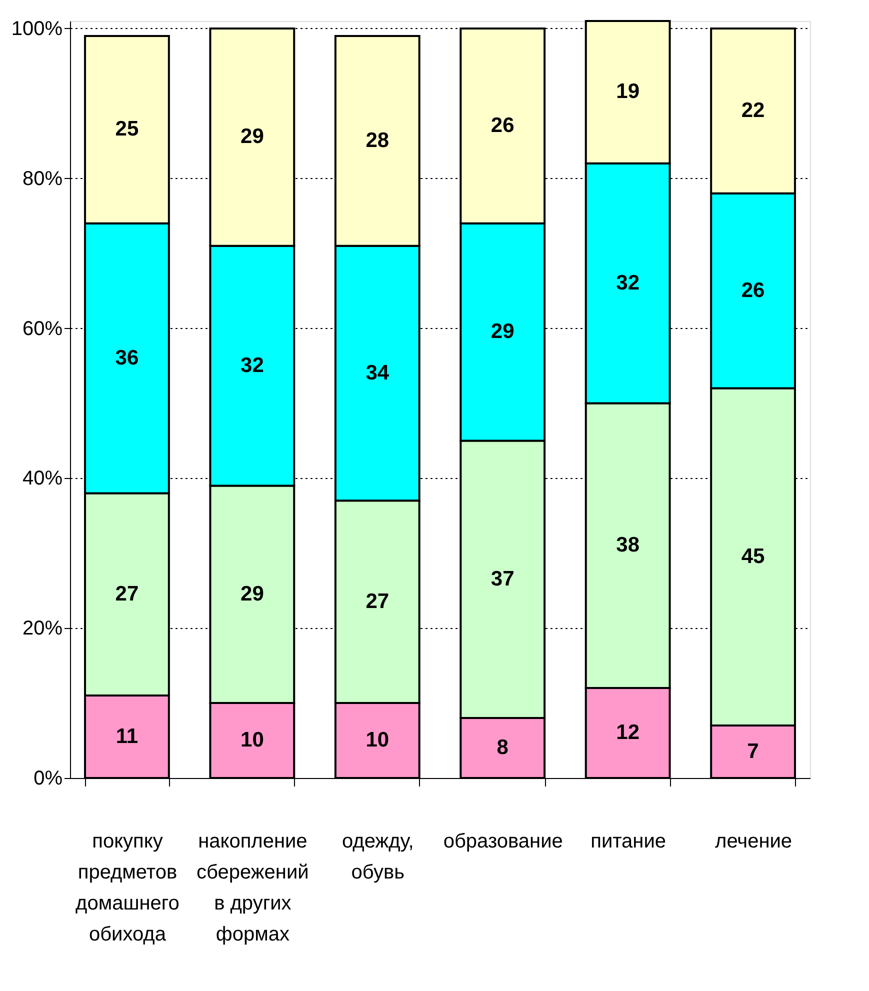 The height and width of the screenshot is (991, 869). What do you see at coordinates (42, 329) in the screenshot?
I see `y-tick-label: 60%` at bounding box center [42, 329].